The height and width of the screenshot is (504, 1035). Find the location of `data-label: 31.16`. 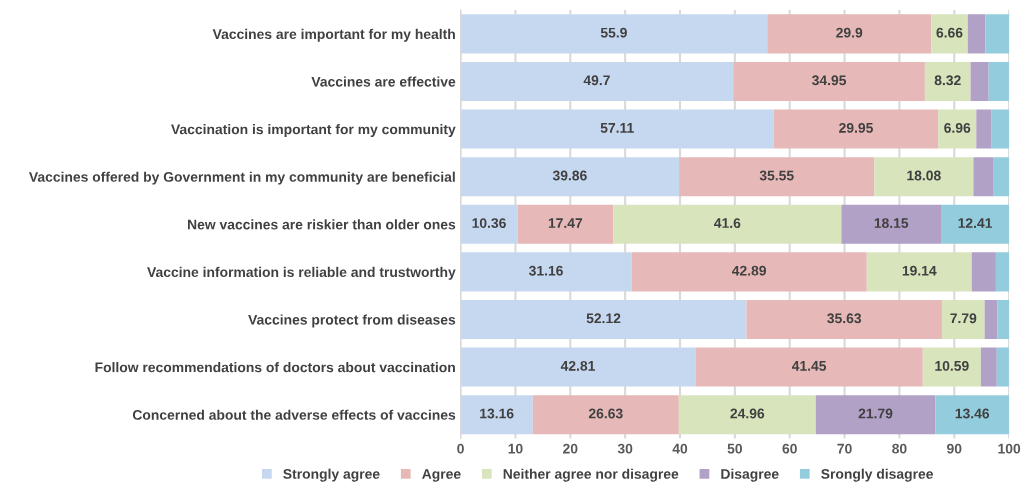

data-label: 31.16 is located at coordinates (545, 270).